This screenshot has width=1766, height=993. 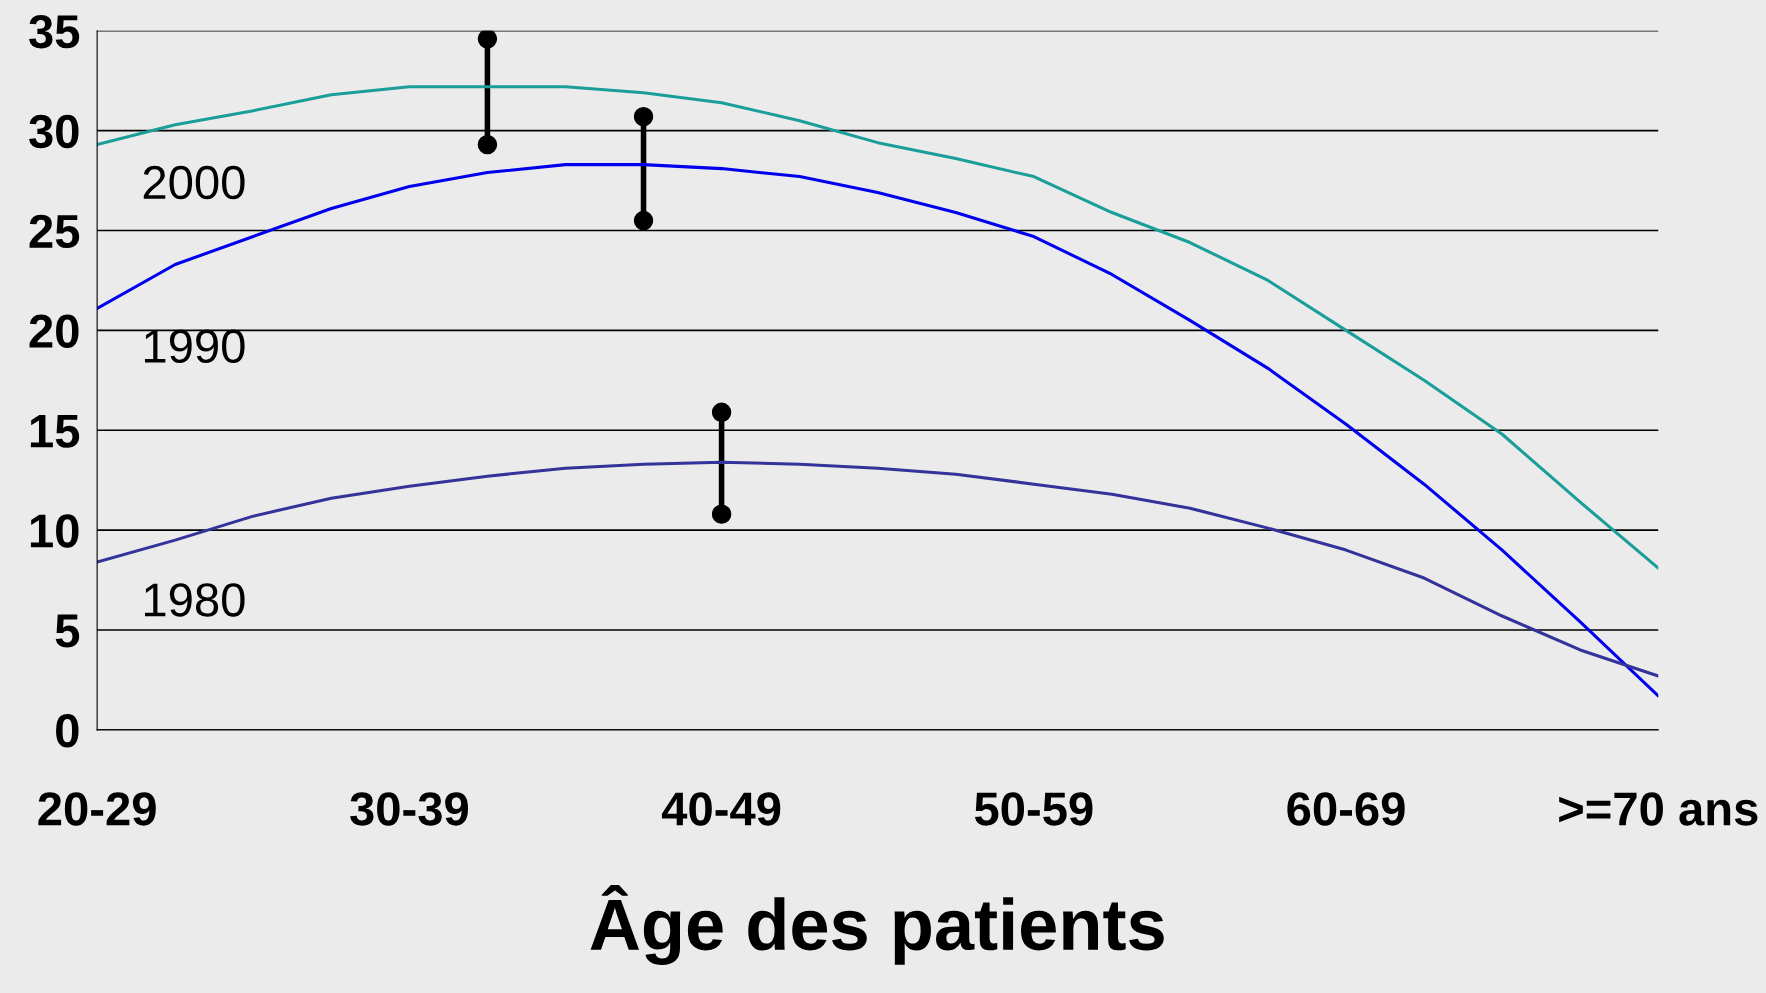 I want to click on y-tick-label: 35, so click(x=54, y=31).